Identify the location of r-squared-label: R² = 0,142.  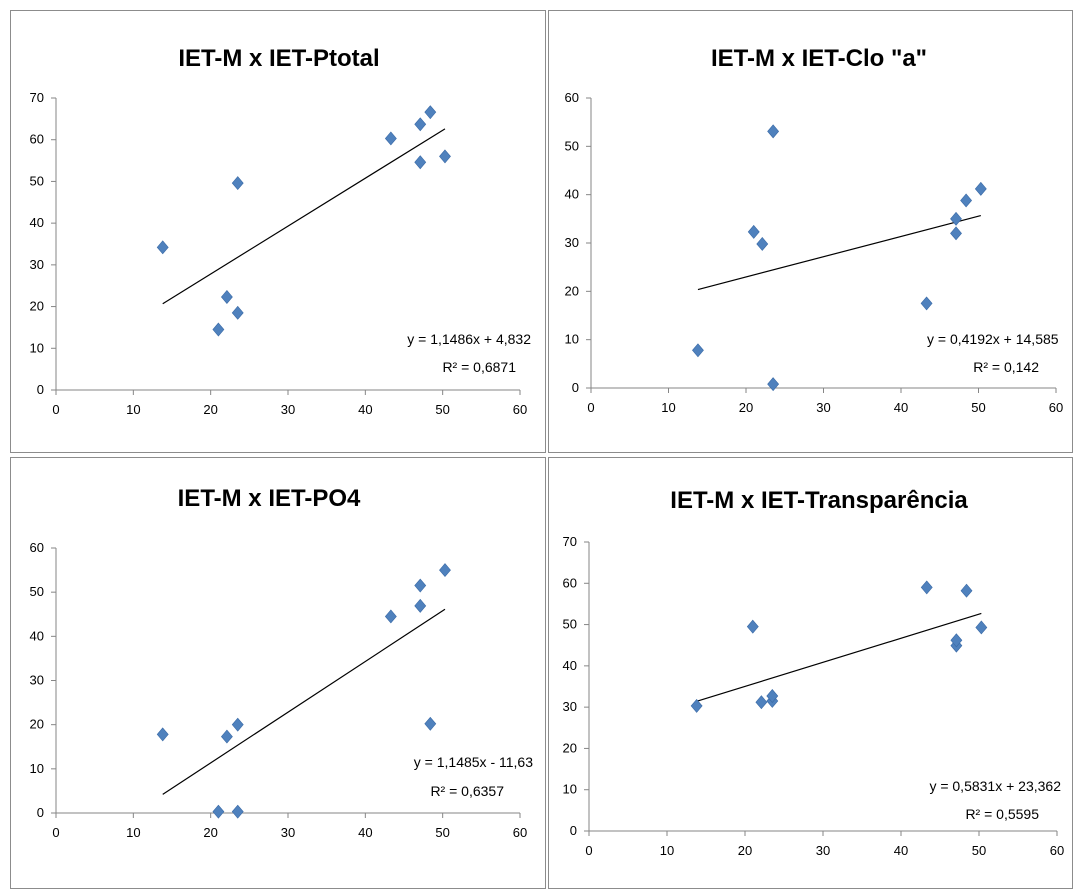
(1006, 367).